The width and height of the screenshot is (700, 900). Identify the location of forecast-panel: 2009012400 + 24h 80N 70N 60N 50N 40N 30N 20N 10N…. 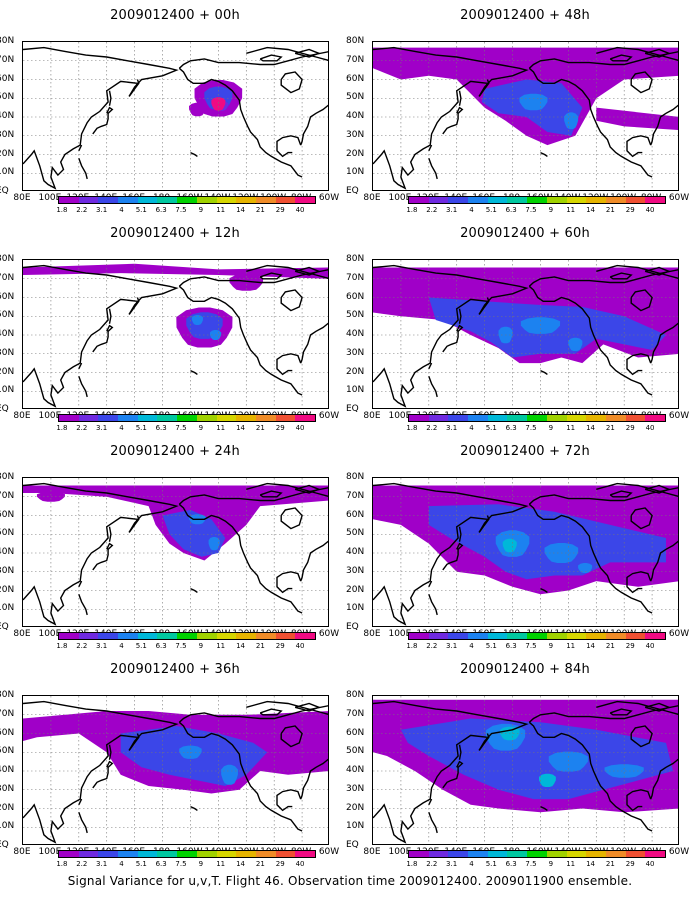
(175, 548).